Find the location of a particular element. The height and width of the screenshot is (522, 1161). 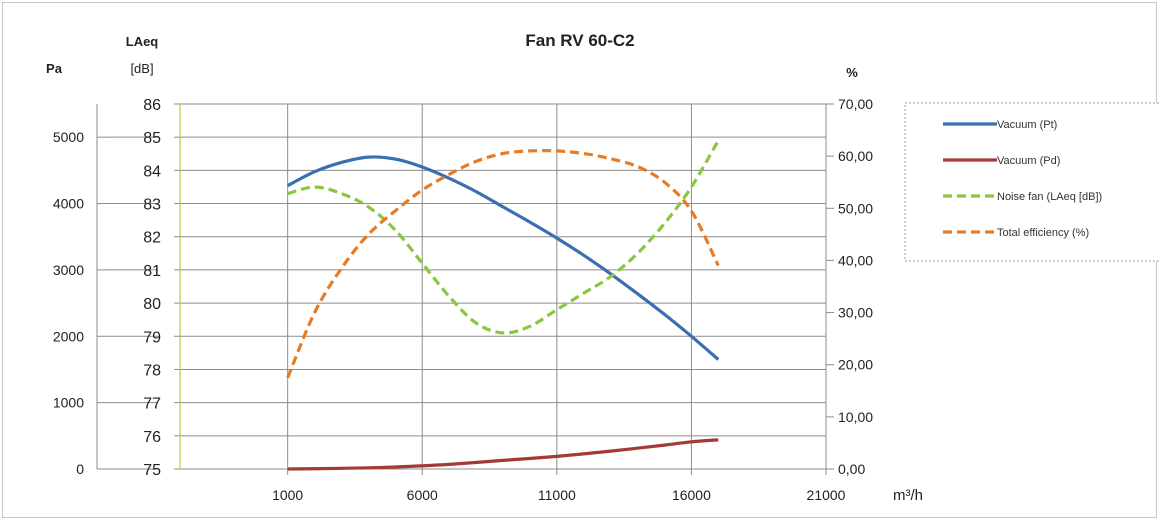

legend-box is located at coordinates (1032, 182).